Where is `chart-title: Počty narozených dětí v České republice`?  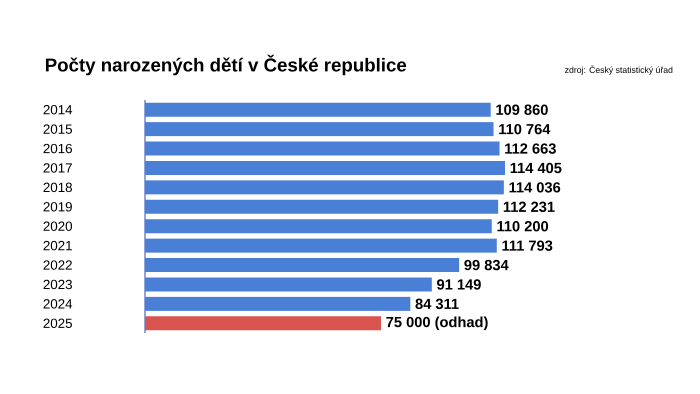 chart-title: Počty narozených dětí v České republice is located at coordinates (226, 65).